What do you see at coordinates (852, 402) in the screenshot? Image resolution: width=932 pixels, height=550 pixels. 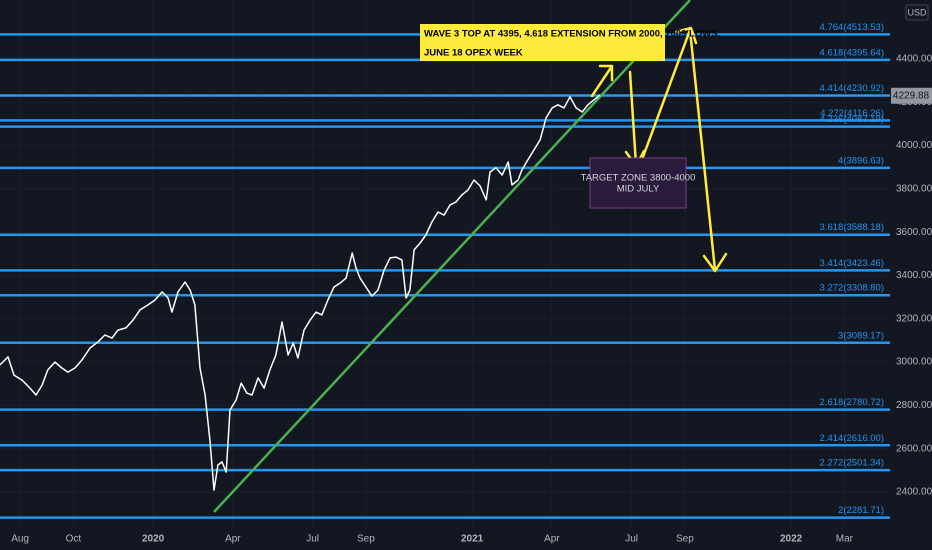 I see `fib-label: 2.618(2780.72)` at bounding box center [852, 402].